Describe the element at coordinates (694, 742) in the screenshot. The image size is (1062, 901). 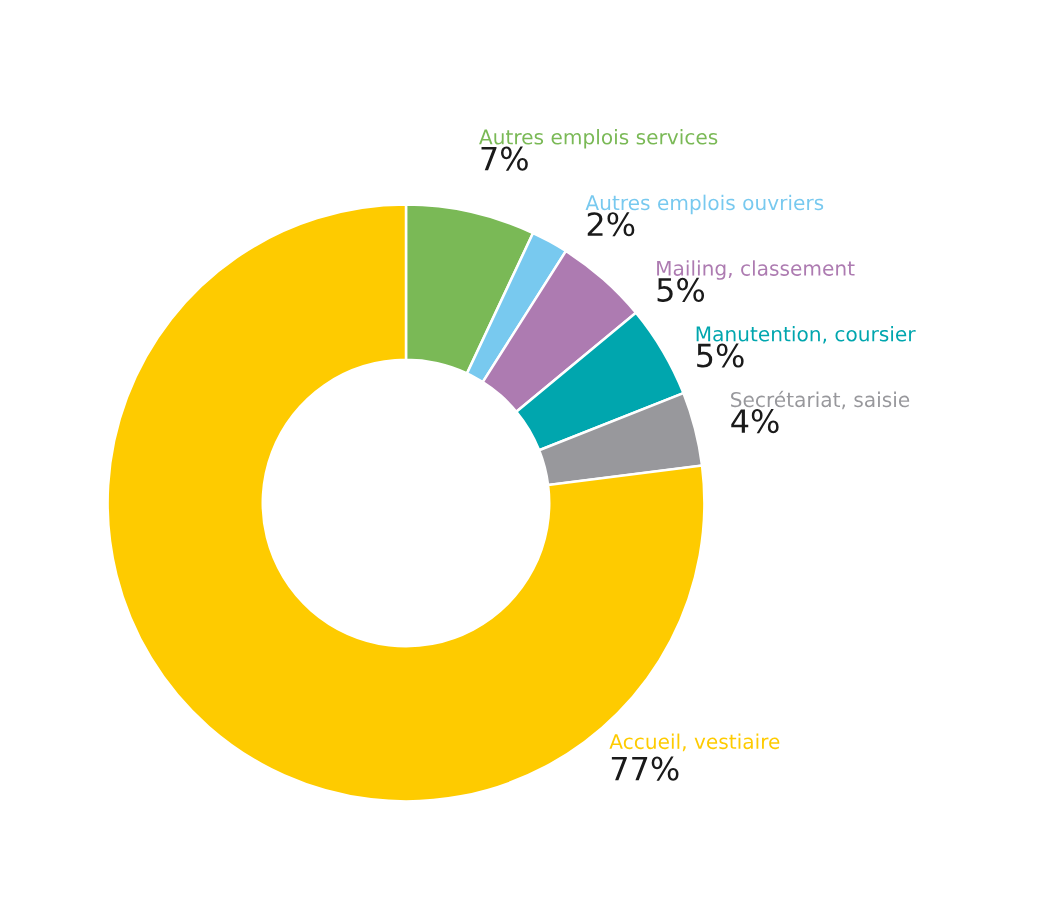
I see `slice-label: Accueil, vestiaire` at that location.